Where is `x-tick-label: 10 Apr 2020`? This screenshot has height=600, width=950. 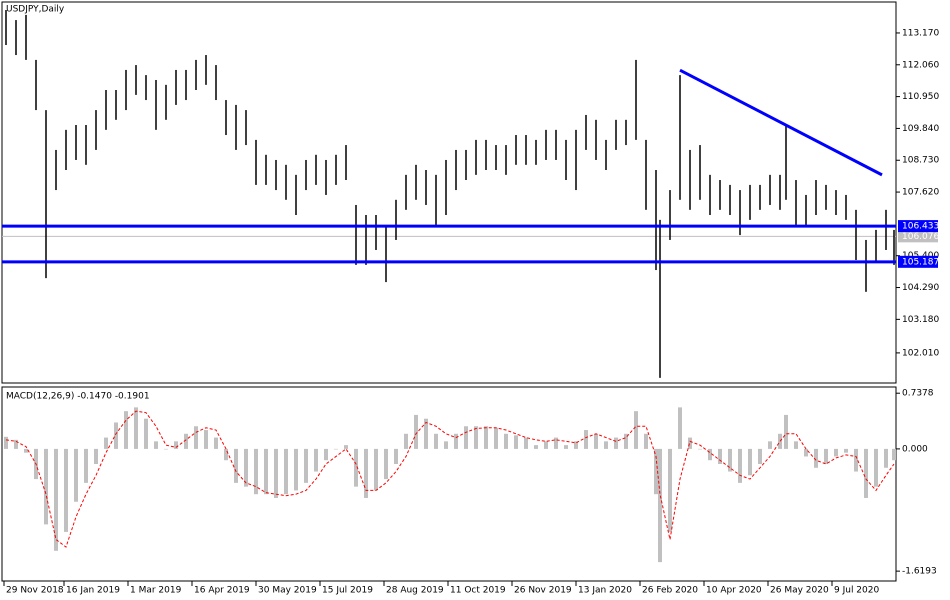 x-tick-label: 10 Apr 2020 is located at coordinates (734, 591).